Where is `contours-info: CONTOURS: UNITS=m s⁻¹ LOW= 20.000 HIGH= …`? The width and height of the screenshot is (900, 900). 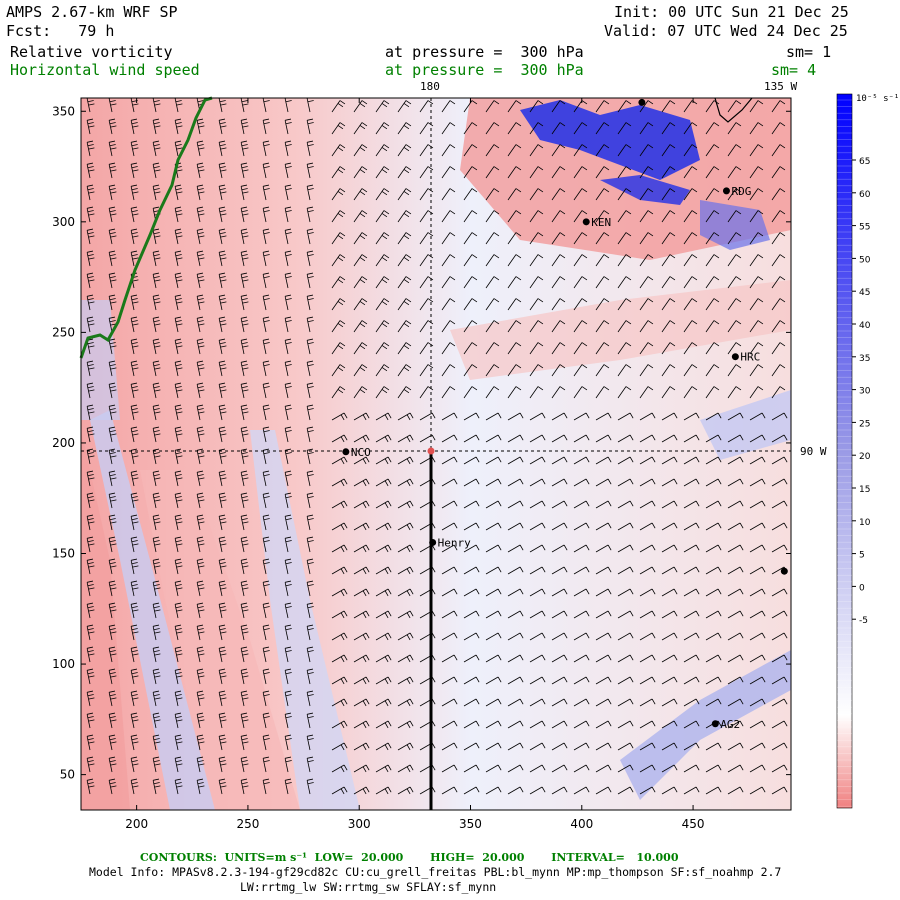
contours-info: CONTOURS: UNITS=m s⁻¹ LOW= 20.000 HIGH= … is located at coordinates (409, 857).